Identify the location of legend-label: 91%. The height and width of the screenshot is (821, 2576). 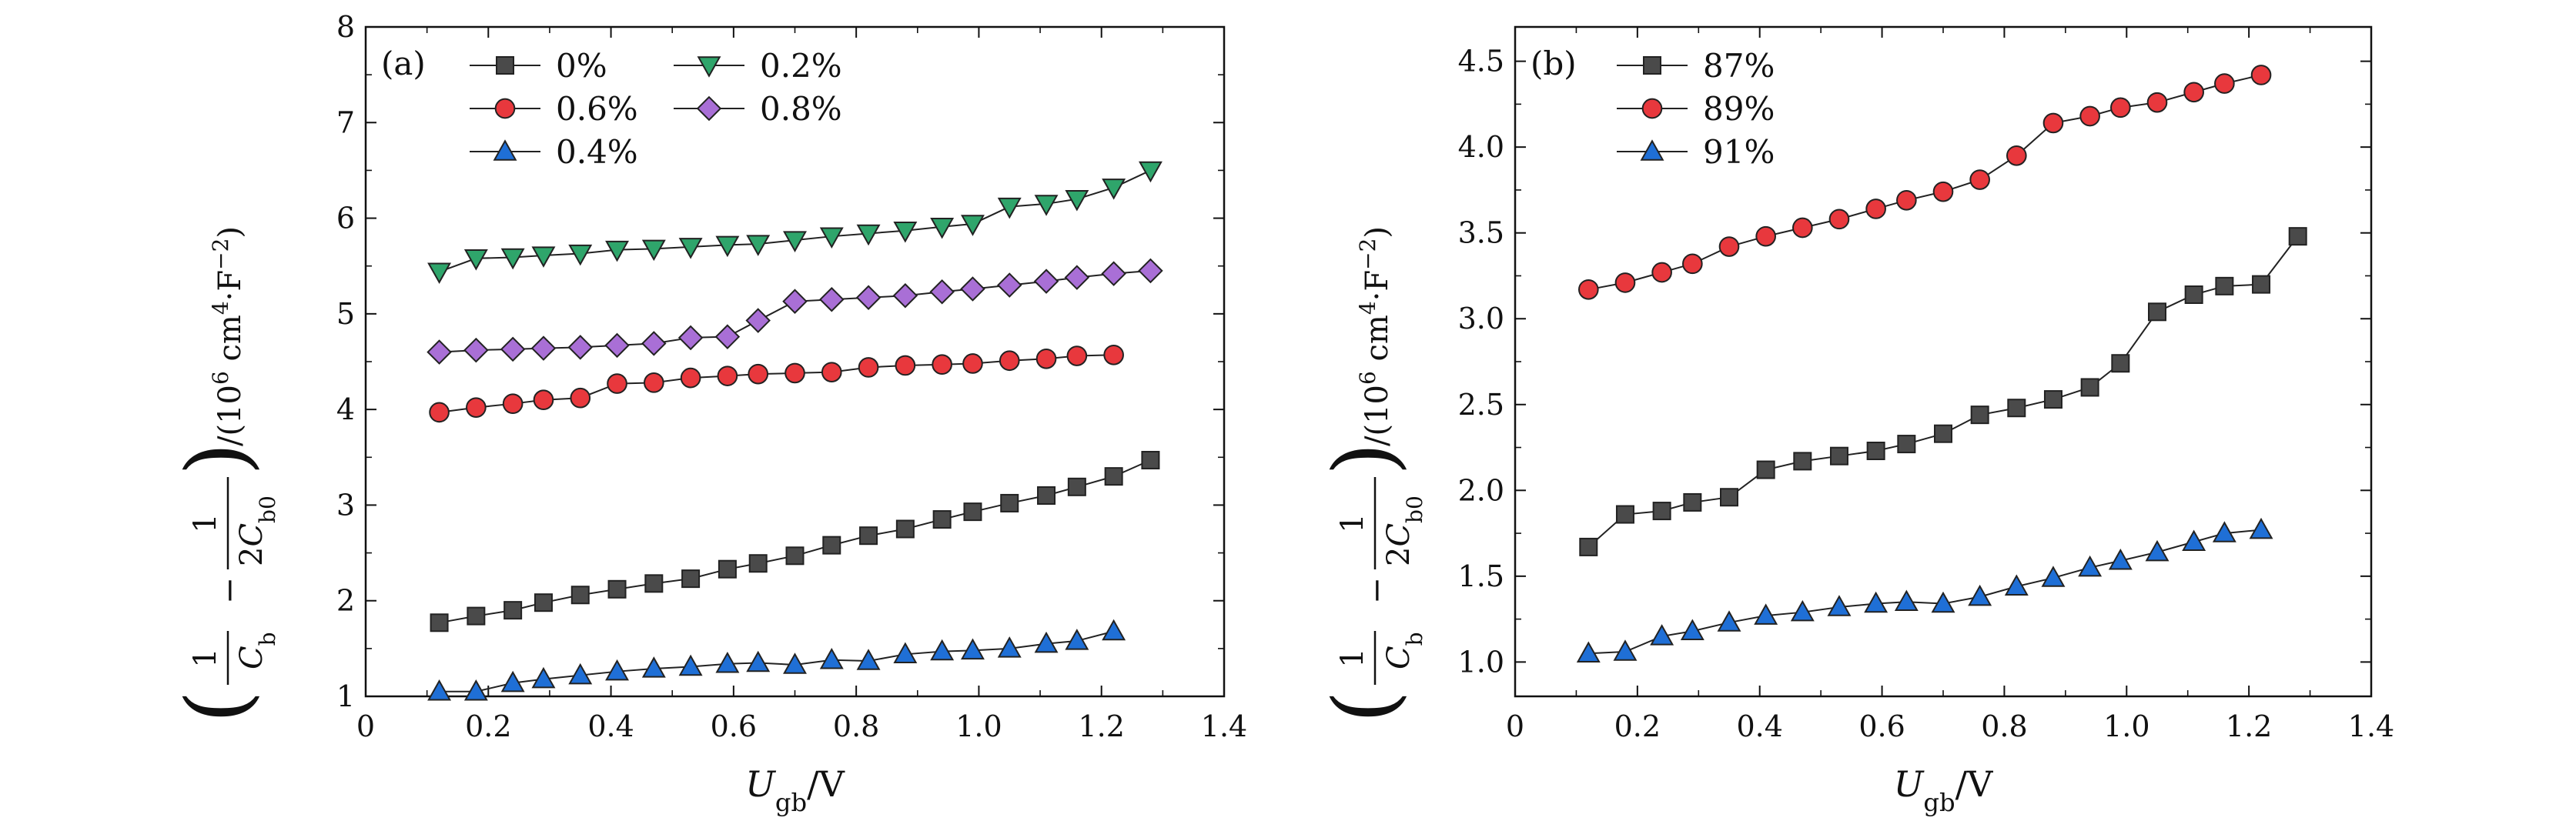
(1739, 152).